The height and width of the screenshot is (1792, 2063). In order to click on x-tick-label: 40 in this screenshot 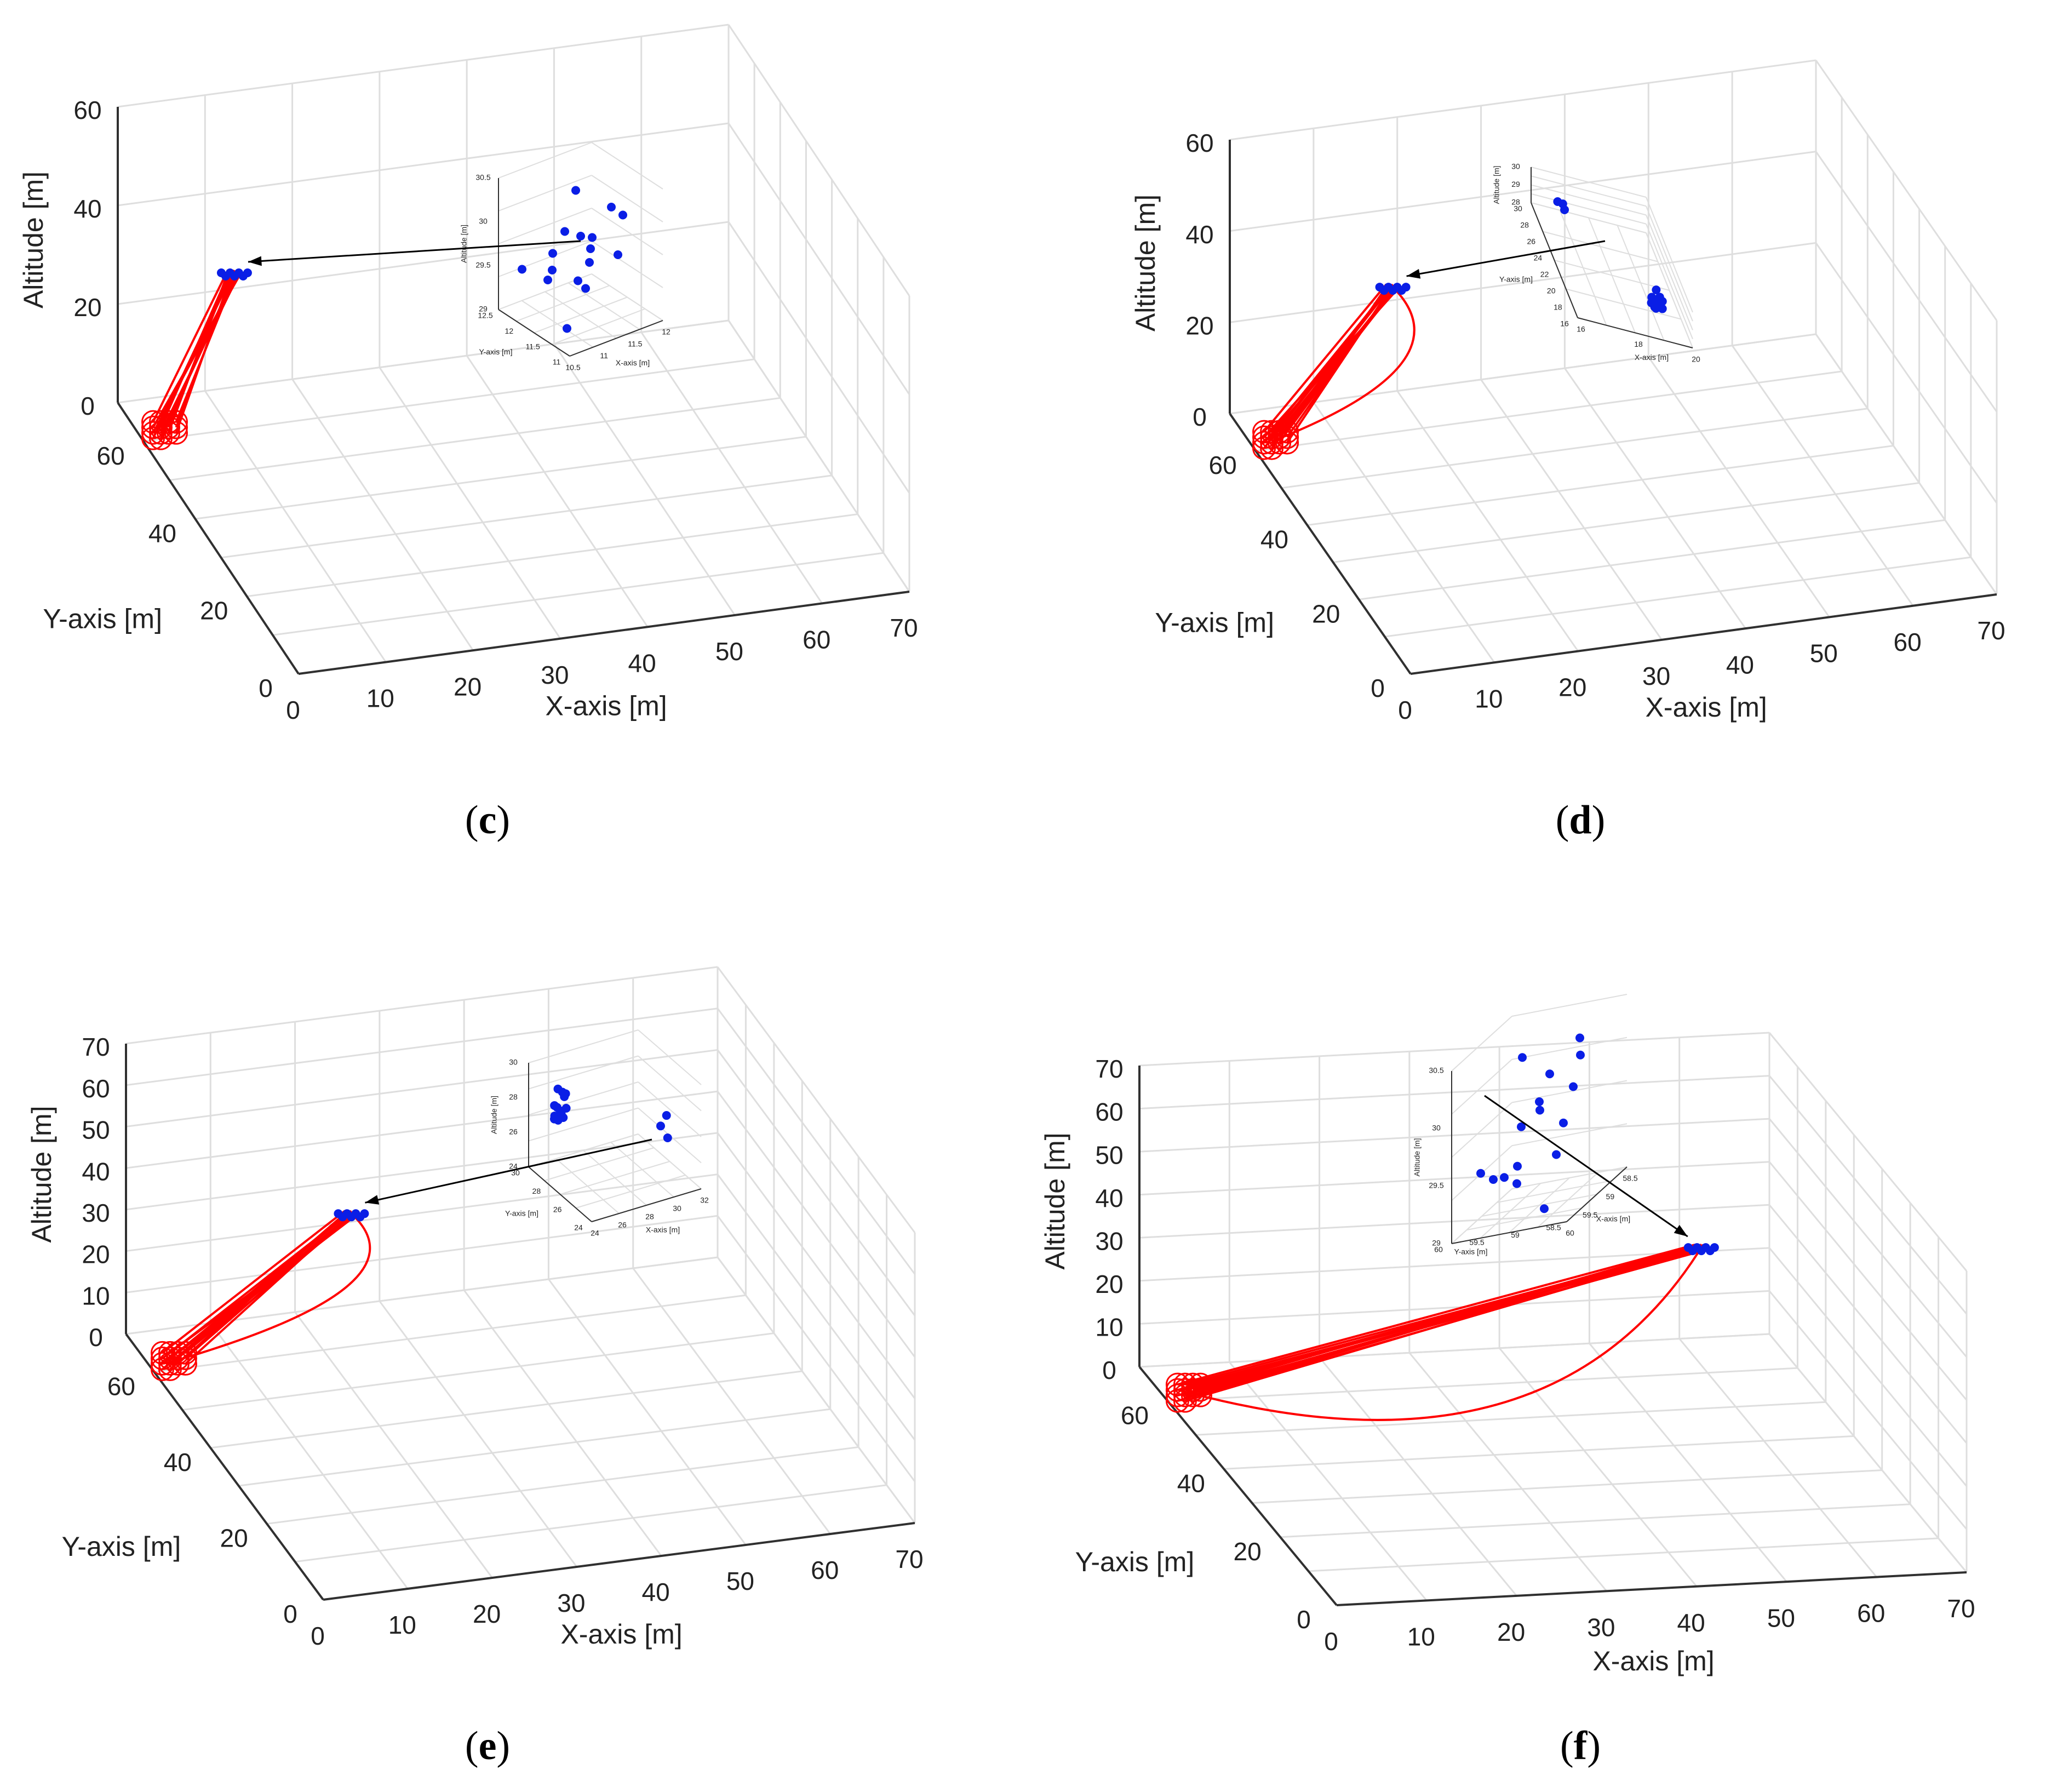, I will do `click(1691, 1622)`.